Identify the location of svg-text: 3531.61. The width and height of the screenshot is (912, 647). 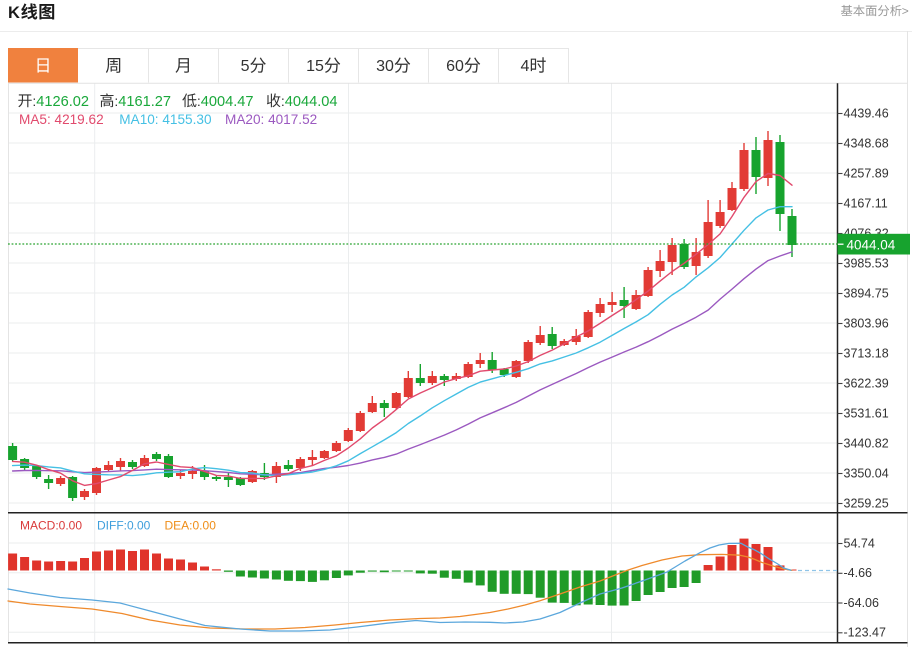
(866, 413).